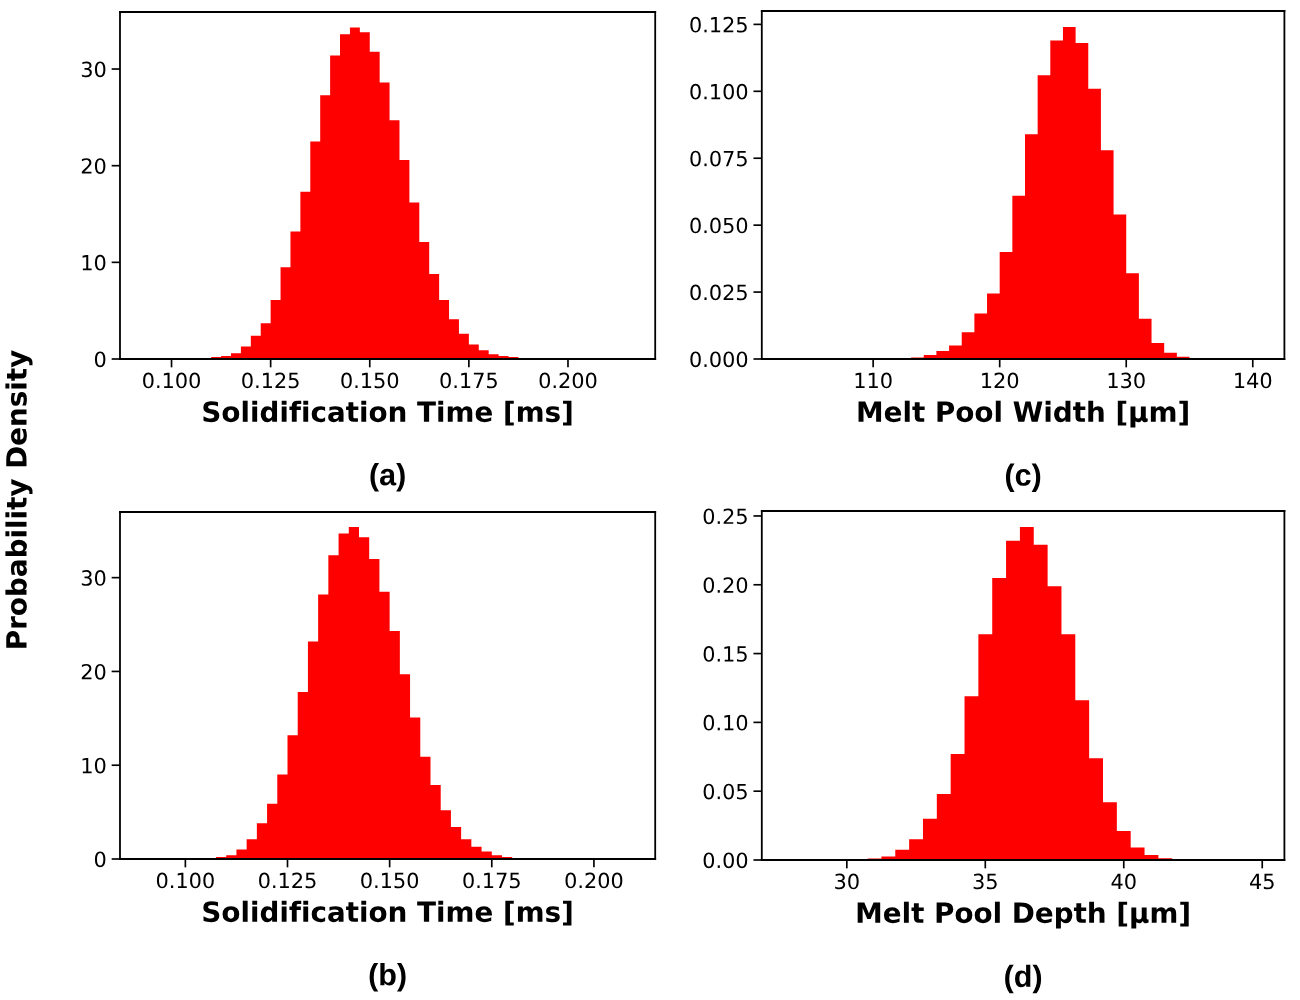 The height and width of the screenshot is (1000, 1300). I want to click on y-tick-label: 0.000, so click(719, 359).